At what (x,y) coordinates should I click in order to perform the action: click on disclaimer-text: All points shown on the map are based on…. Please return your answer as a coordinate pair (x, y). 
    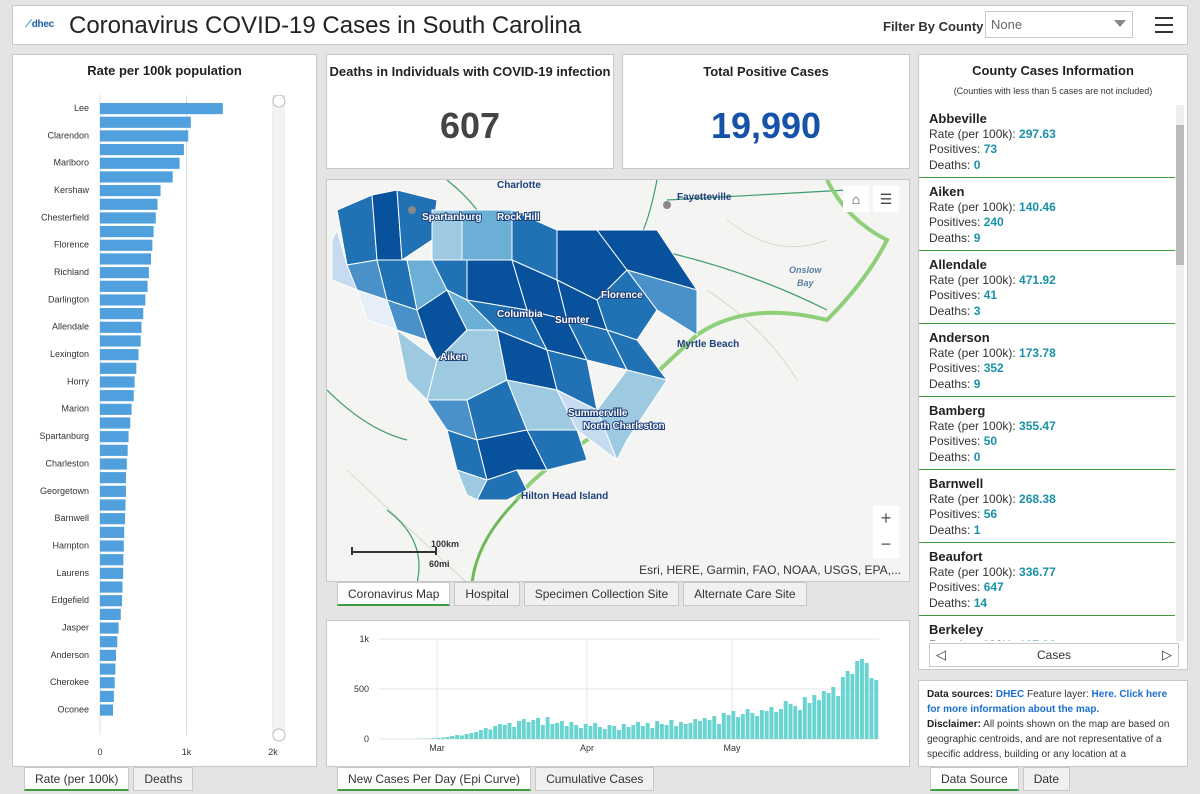
    Looking at the image, I should click on (1048, 739).